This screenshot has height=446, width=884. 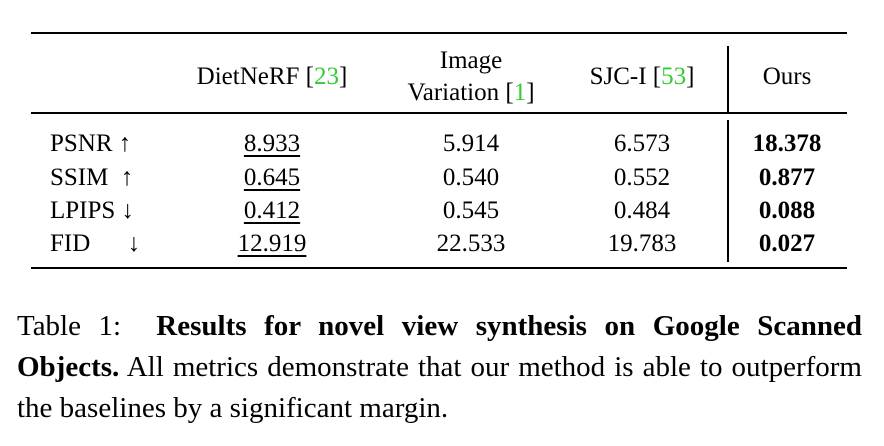 What do you see at coordinates (787, 210) in the screenshot?
I see `cell-ours: 0.088` at bounding box center [787, 210].